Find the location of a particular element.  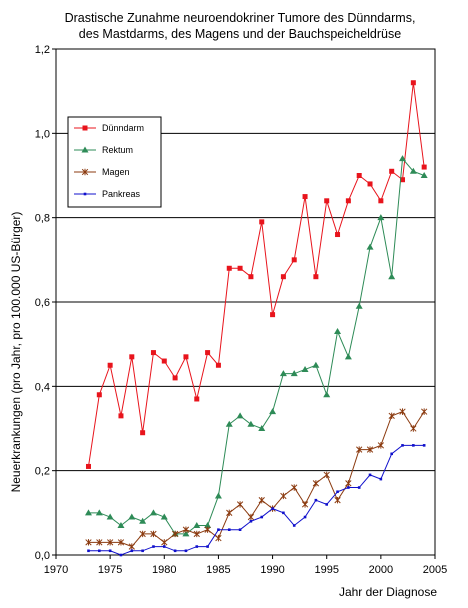

y-tick-label: 1,2 is located at coordinates (42, 50).